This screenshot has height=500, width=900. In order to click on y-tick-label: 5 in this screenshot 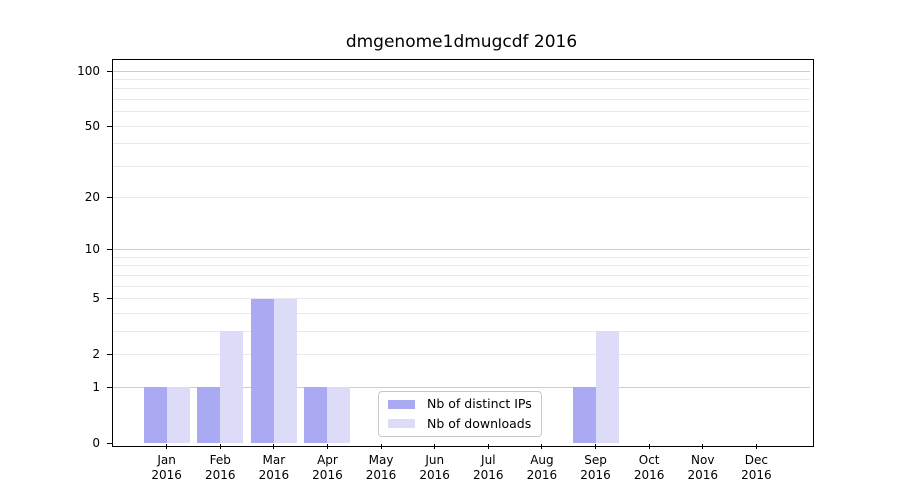, I will do `click(96, 298)`.